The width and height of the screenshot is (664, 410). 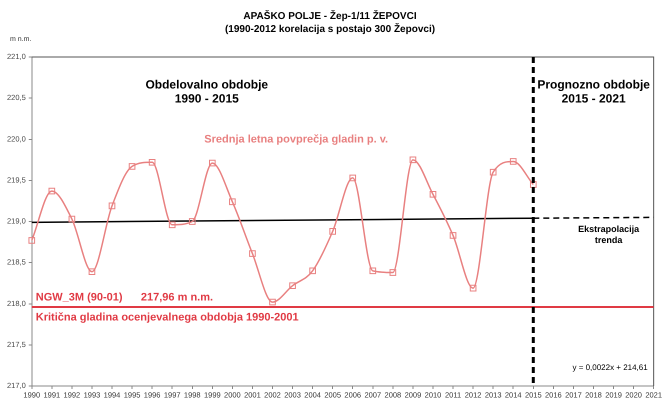 What do you see at coordinates (609, 234) in the screenshot?
I see `series-label: Ekstrapolacija trenda` at bounding box center [609, 234].